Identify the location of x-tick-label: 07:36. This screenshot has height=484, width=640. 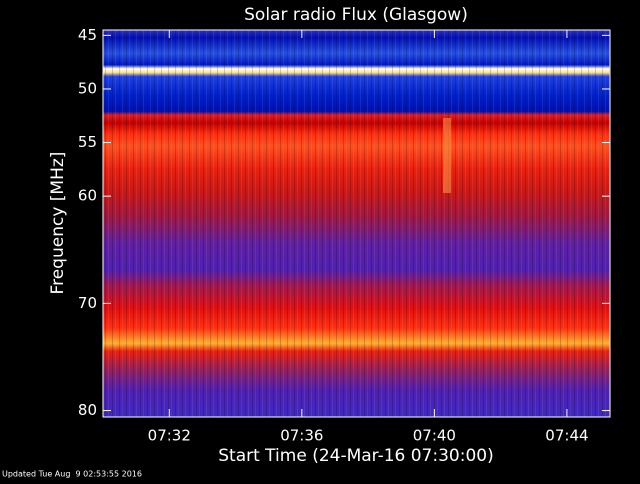
(301, 436).